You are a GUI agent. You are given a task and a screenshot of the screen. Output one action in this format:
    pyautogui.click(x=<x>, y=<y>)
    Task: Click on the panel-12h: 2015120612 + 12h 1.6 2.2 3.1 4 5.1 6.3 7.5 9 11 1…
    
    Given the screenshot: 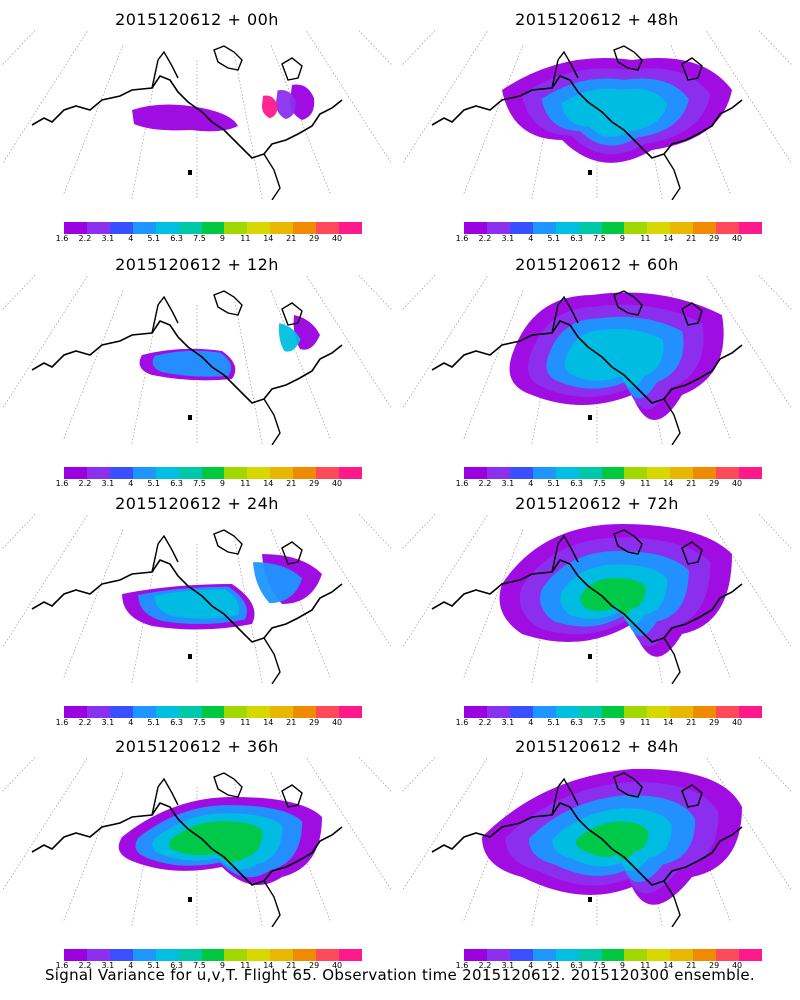 What is the action you would take?
    pyautogui.click(x=197, y=366)
    